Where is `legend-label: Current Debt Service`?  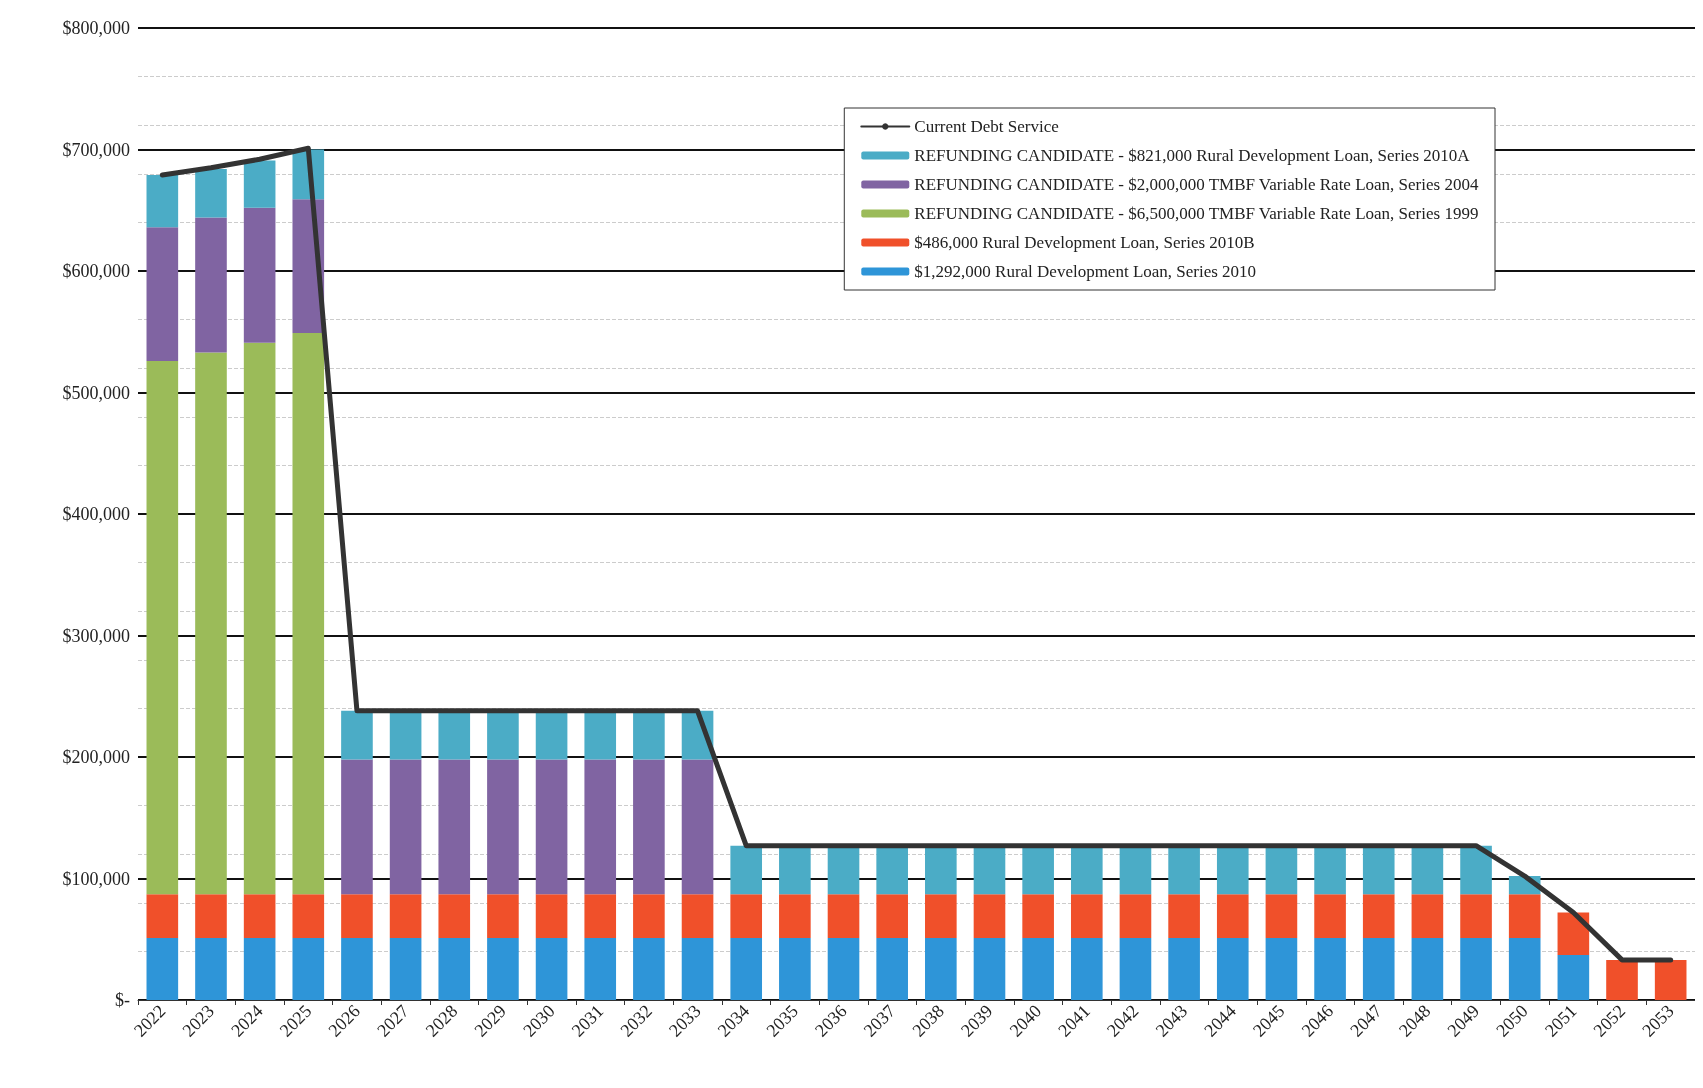
legend-label: Current Debt Service is located at coordinates (986, 126).